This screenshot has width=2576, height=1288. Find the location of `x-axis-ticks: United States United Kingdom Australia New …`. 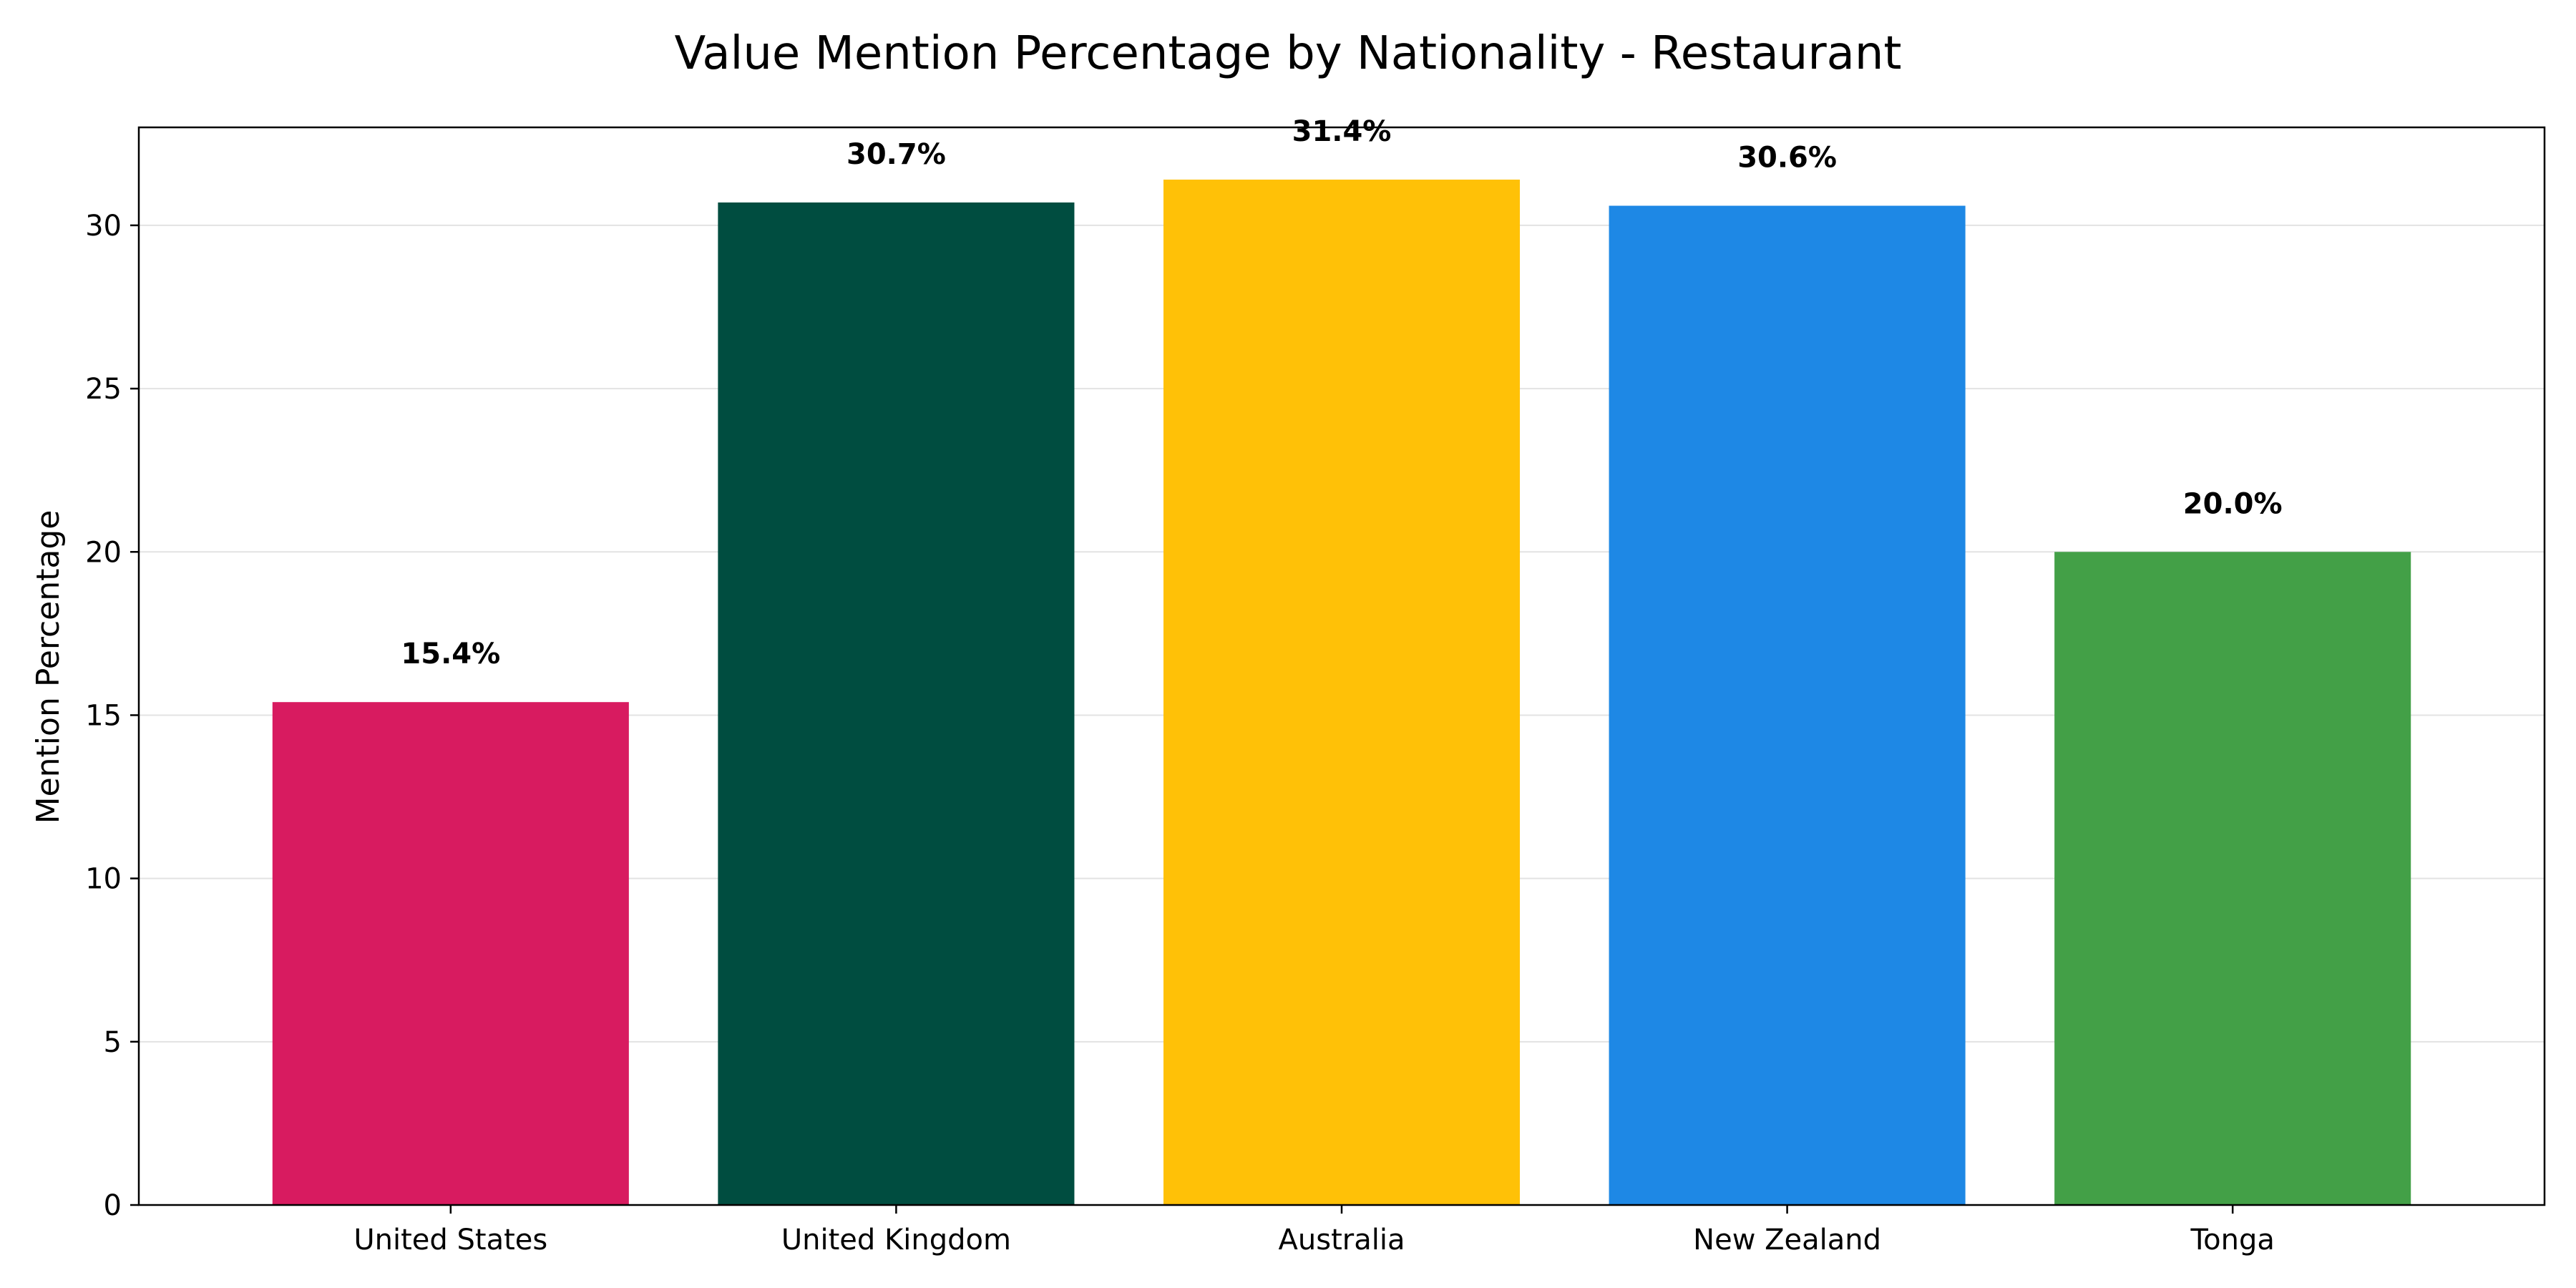

x-axis-ticks: United States United Kingdom Australia New … is located at coordinates (1314, 1231).